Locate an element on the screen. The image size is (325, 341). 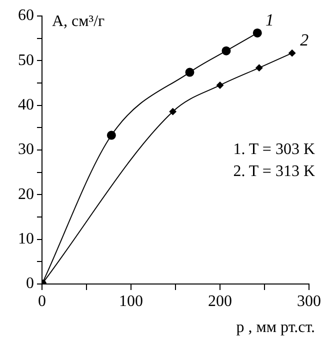
y-tick-label: 30 is located at coordinates (26, 149).